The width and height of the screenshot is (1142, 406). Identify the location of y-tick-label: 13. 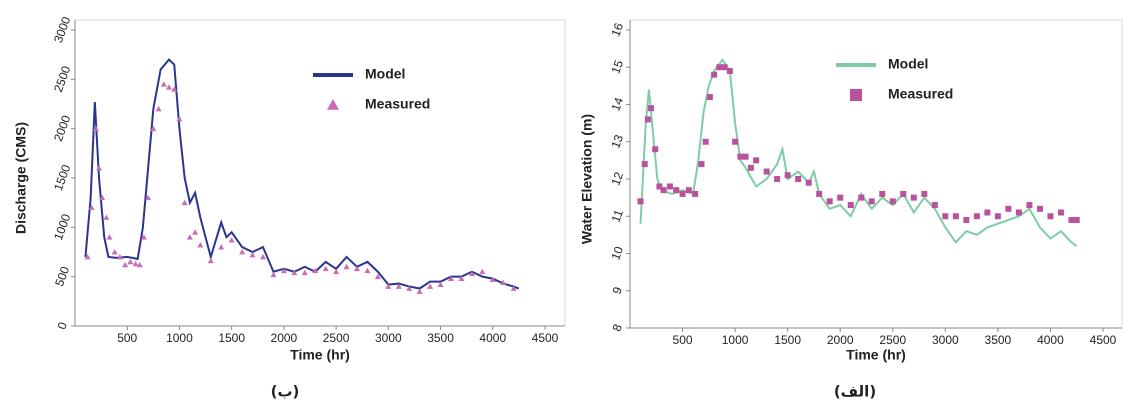
(617, 142).